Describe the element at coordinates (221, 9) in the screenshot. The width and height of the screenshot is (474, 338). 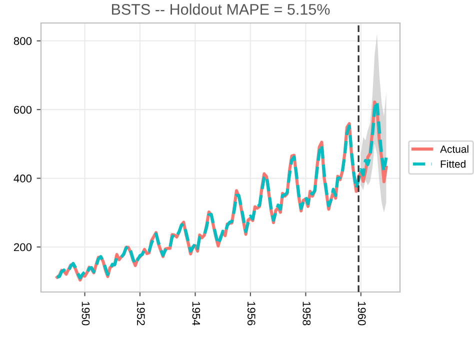
I see `chart-title: BSTS -- Holdout MAPE = 5.15%` at that location.